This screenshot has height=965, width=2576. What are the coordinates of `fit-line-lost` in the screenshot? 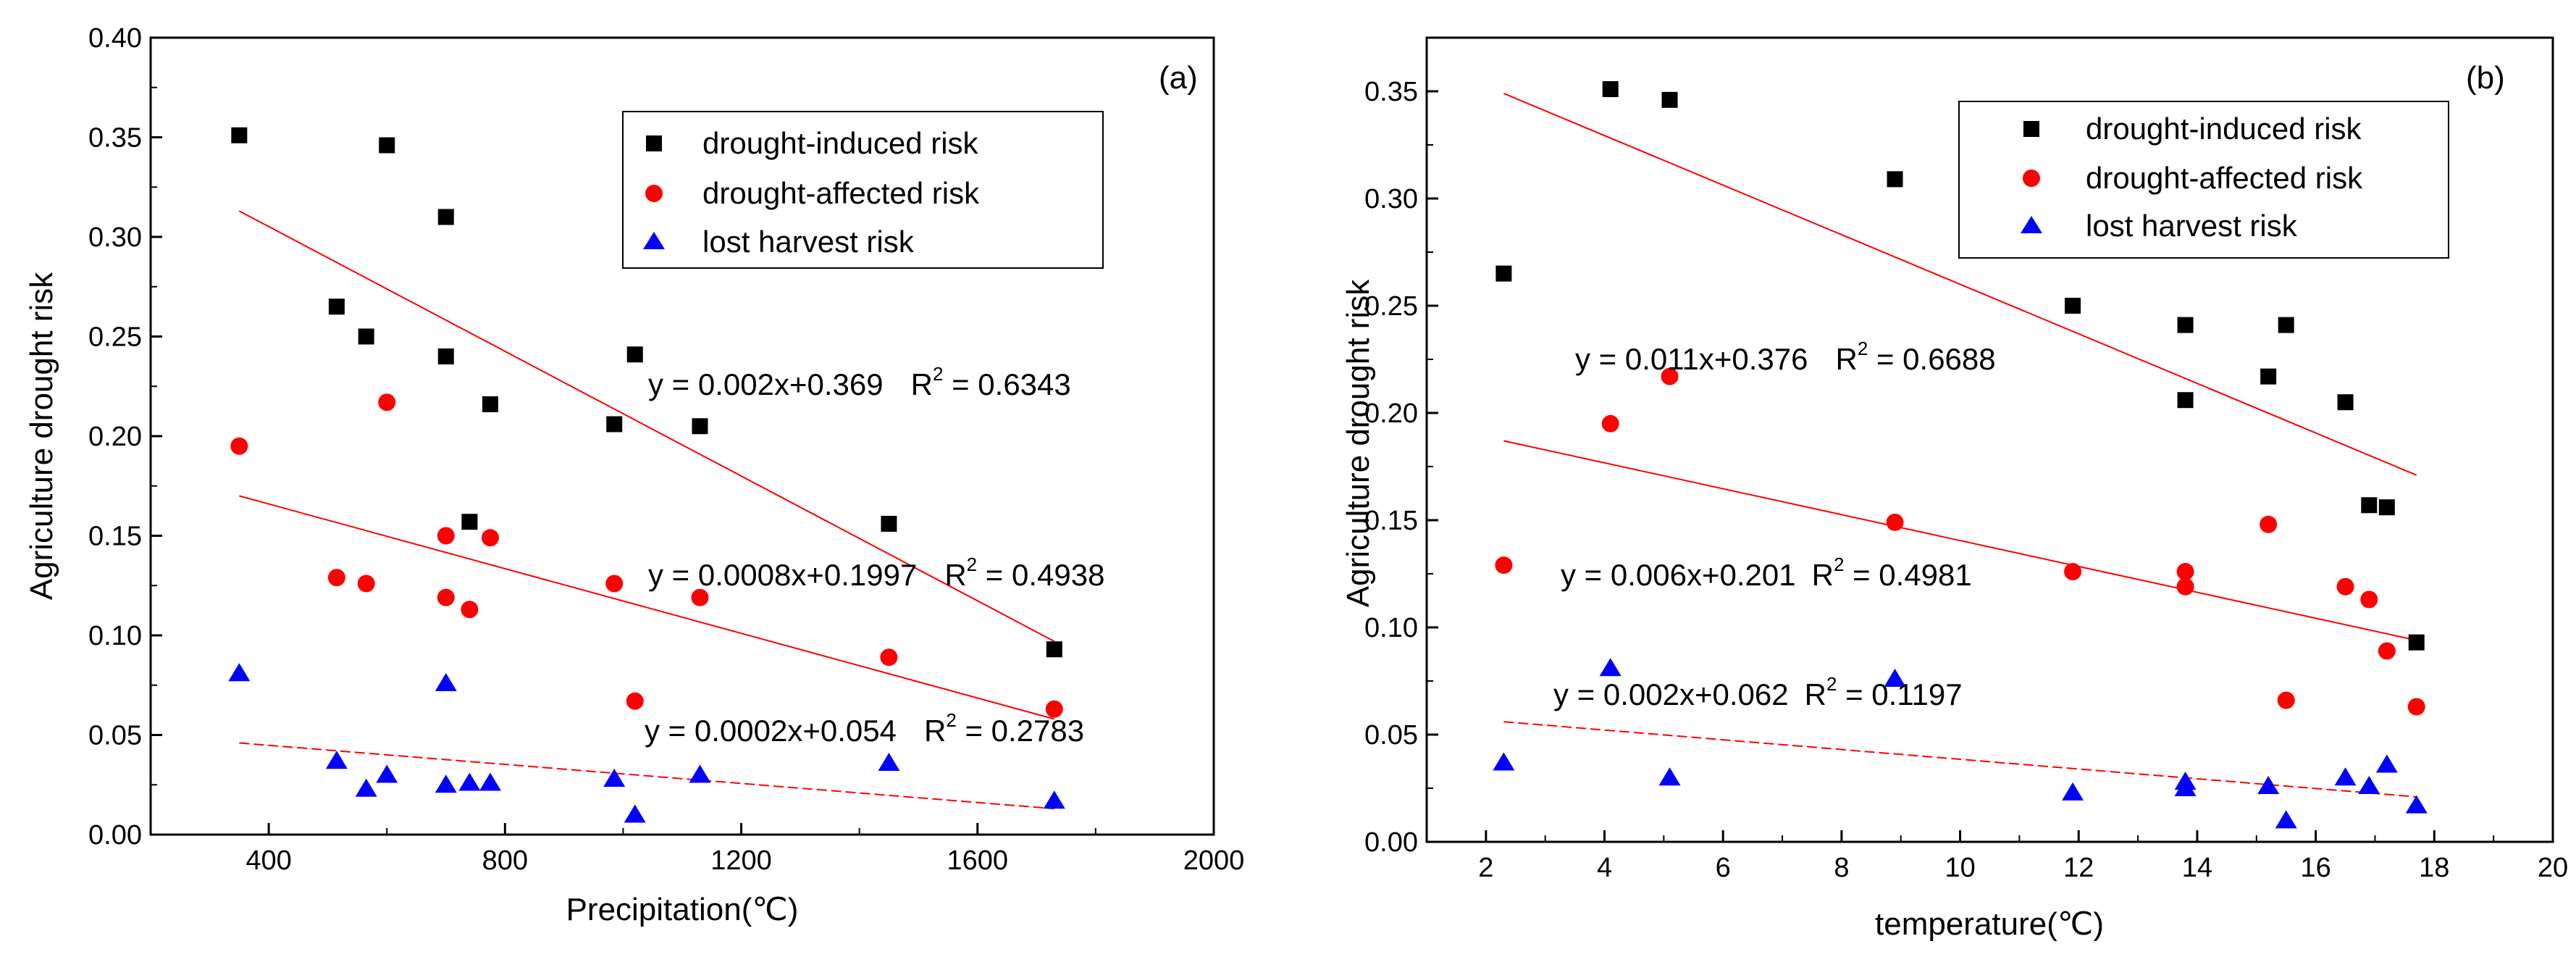 It's located at (1960, 759).